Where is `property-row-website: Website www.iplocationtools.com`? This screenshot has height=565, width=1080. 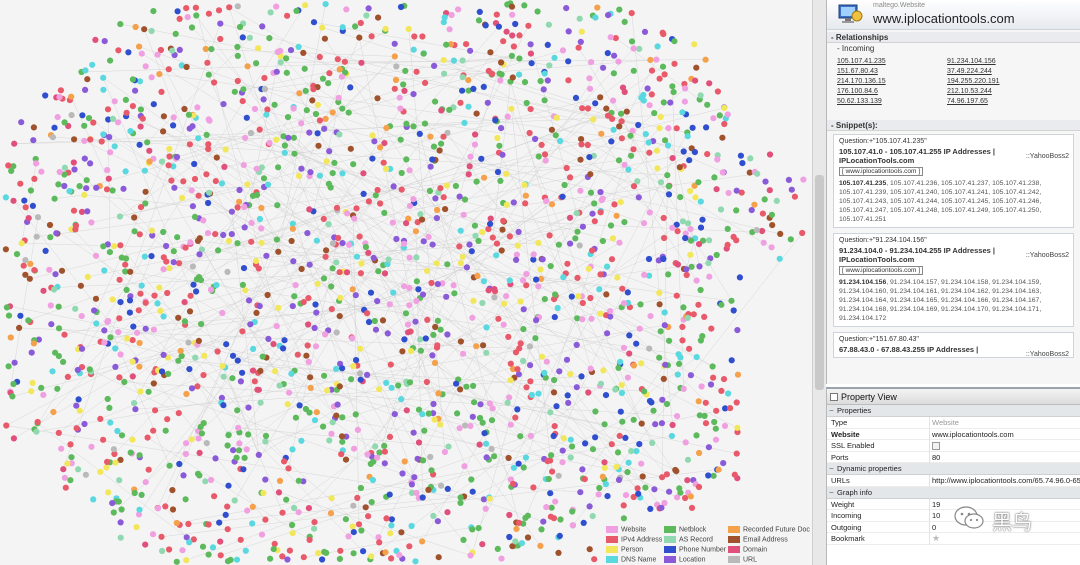
property-row-website: Website www.iplocationtools.com is located at coordinates (953, 434).